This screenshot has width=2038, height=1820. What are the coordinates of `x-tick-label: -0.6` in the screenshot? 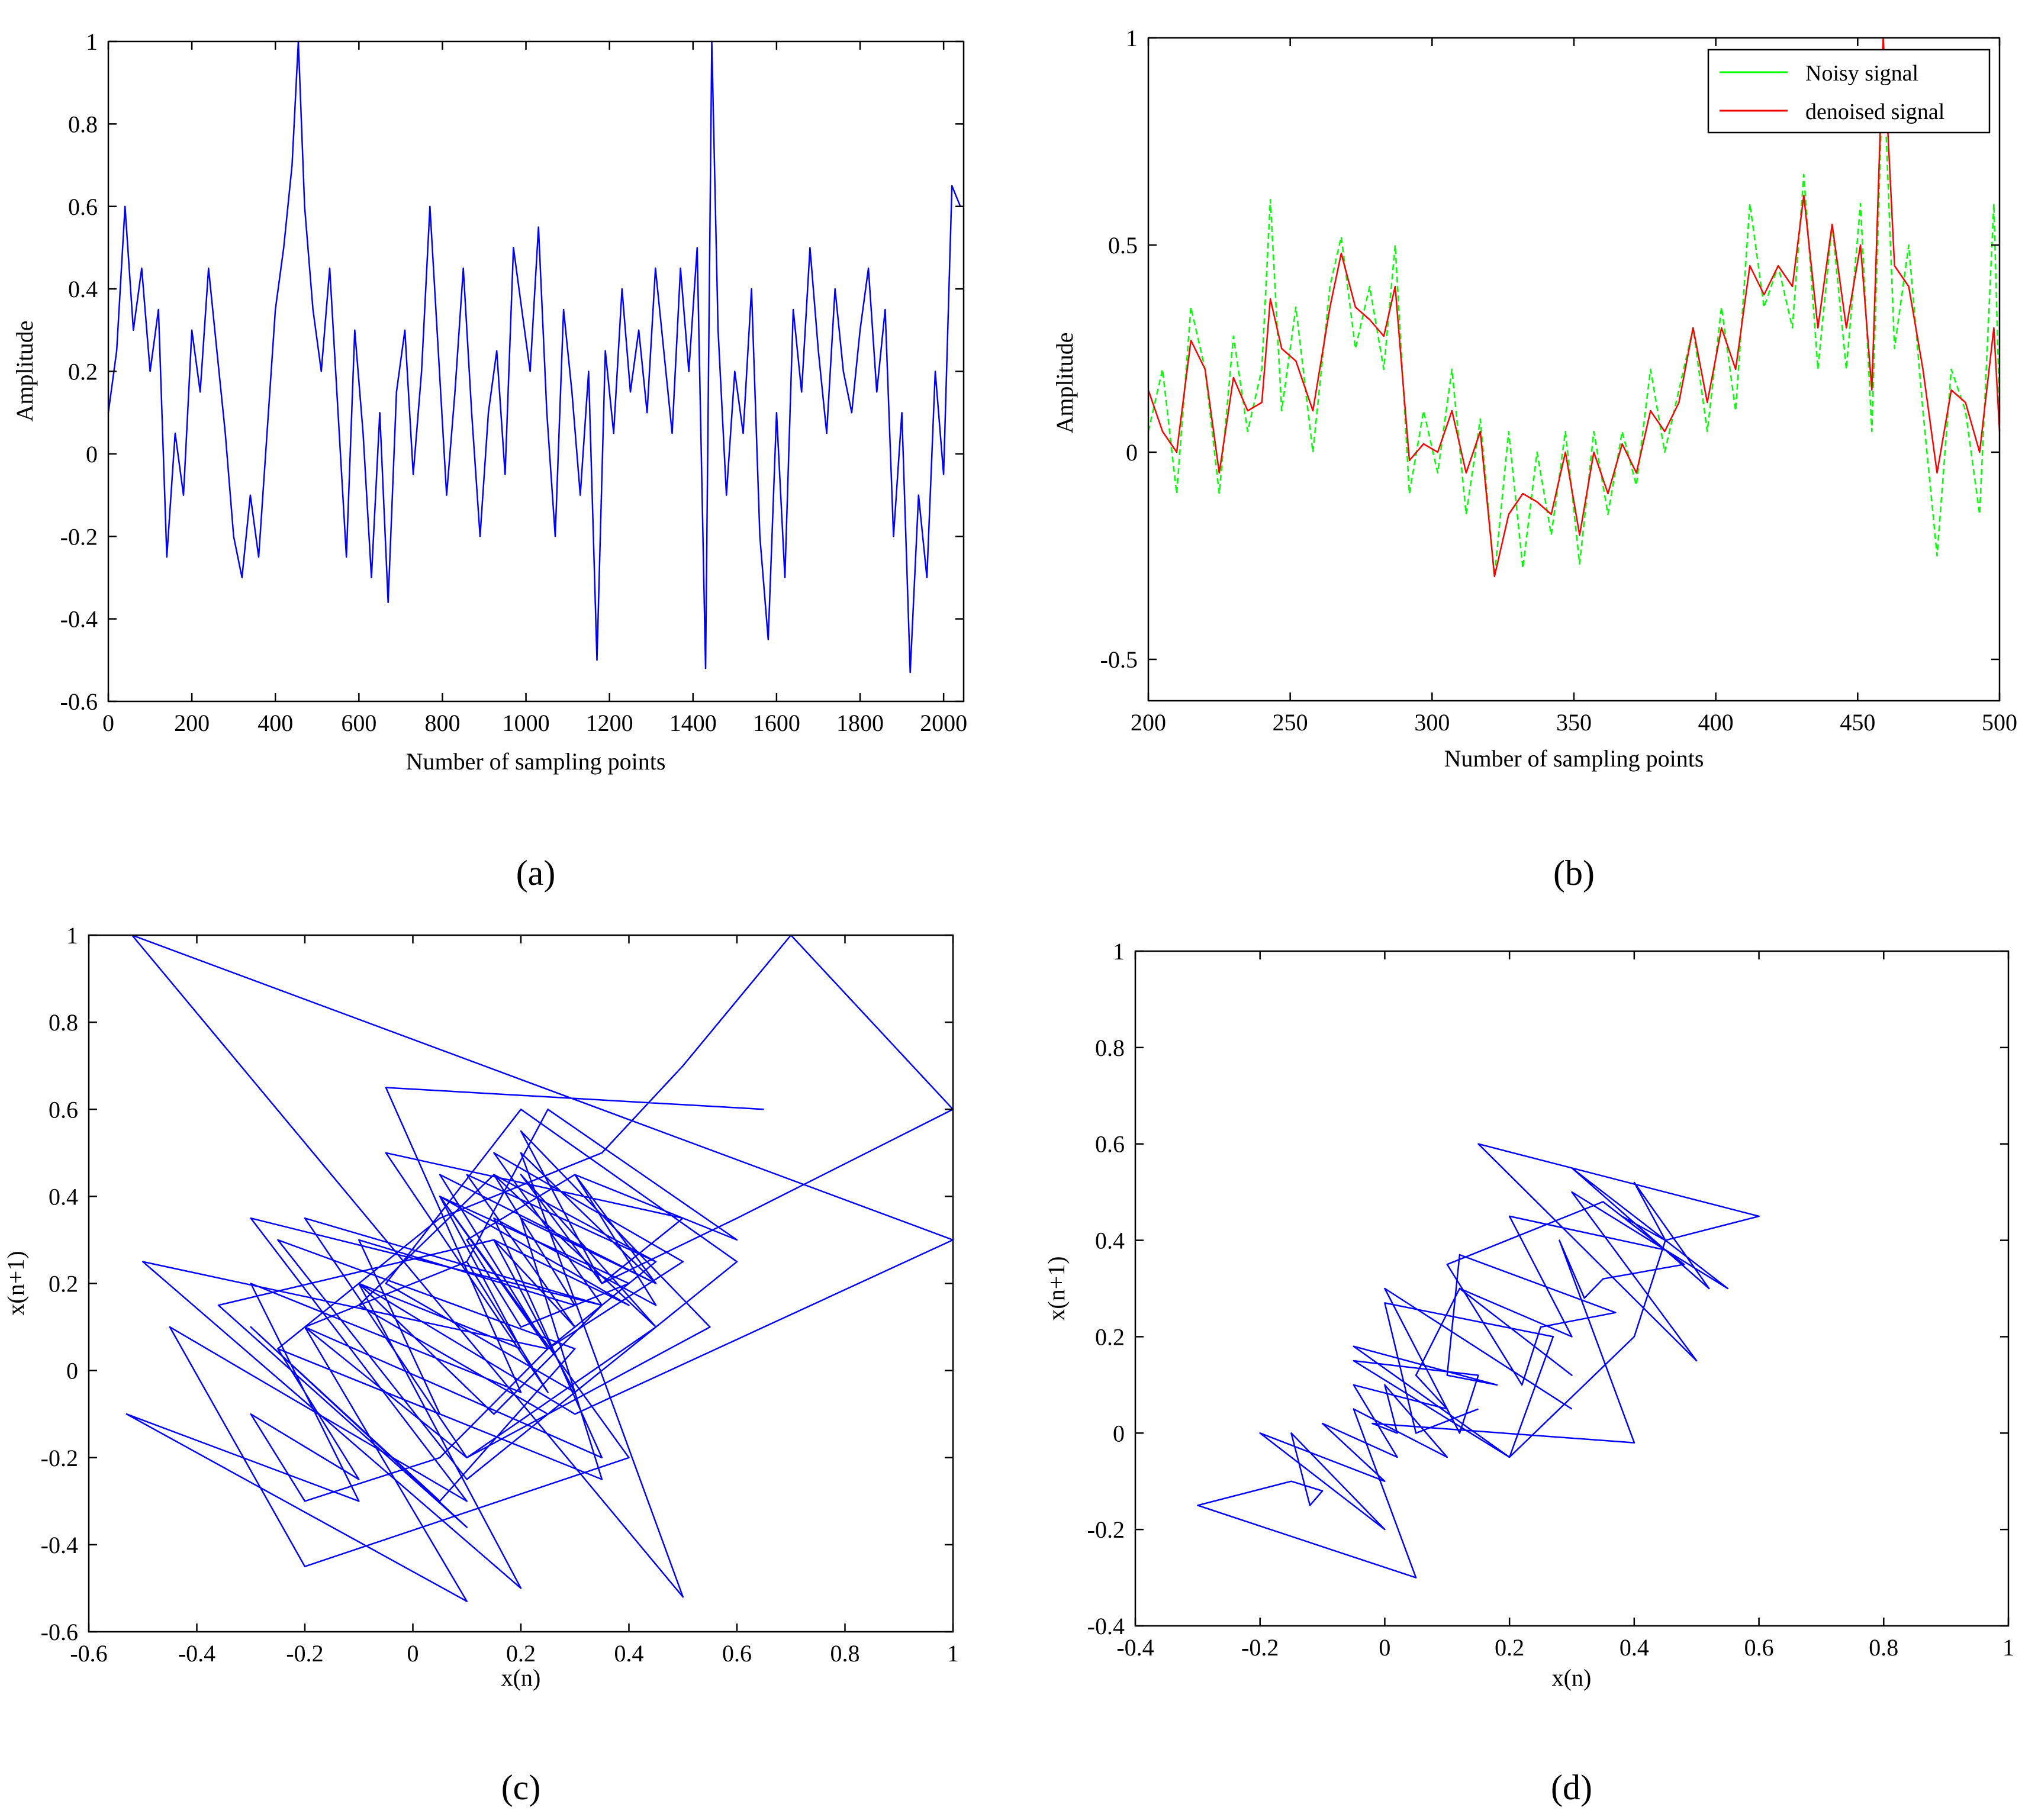 It's located at (89, 1654).